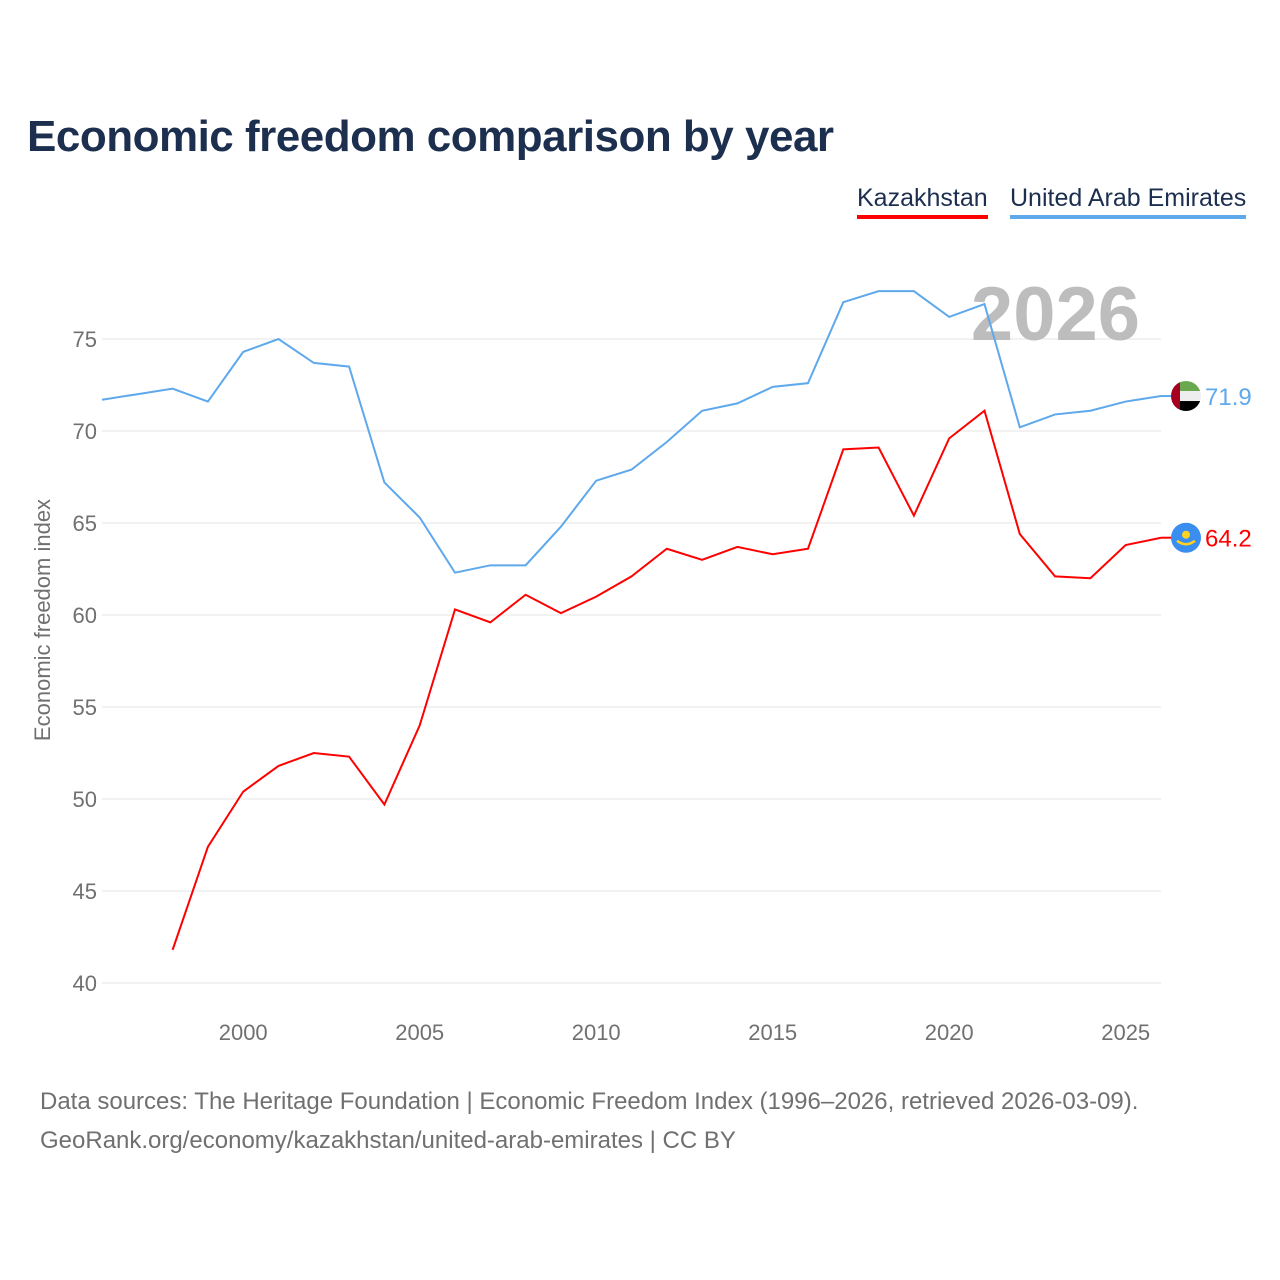  Describe the element at coordinates (419, 1032) in the screenshot. I see `x-tick-label: 2005` at that location.